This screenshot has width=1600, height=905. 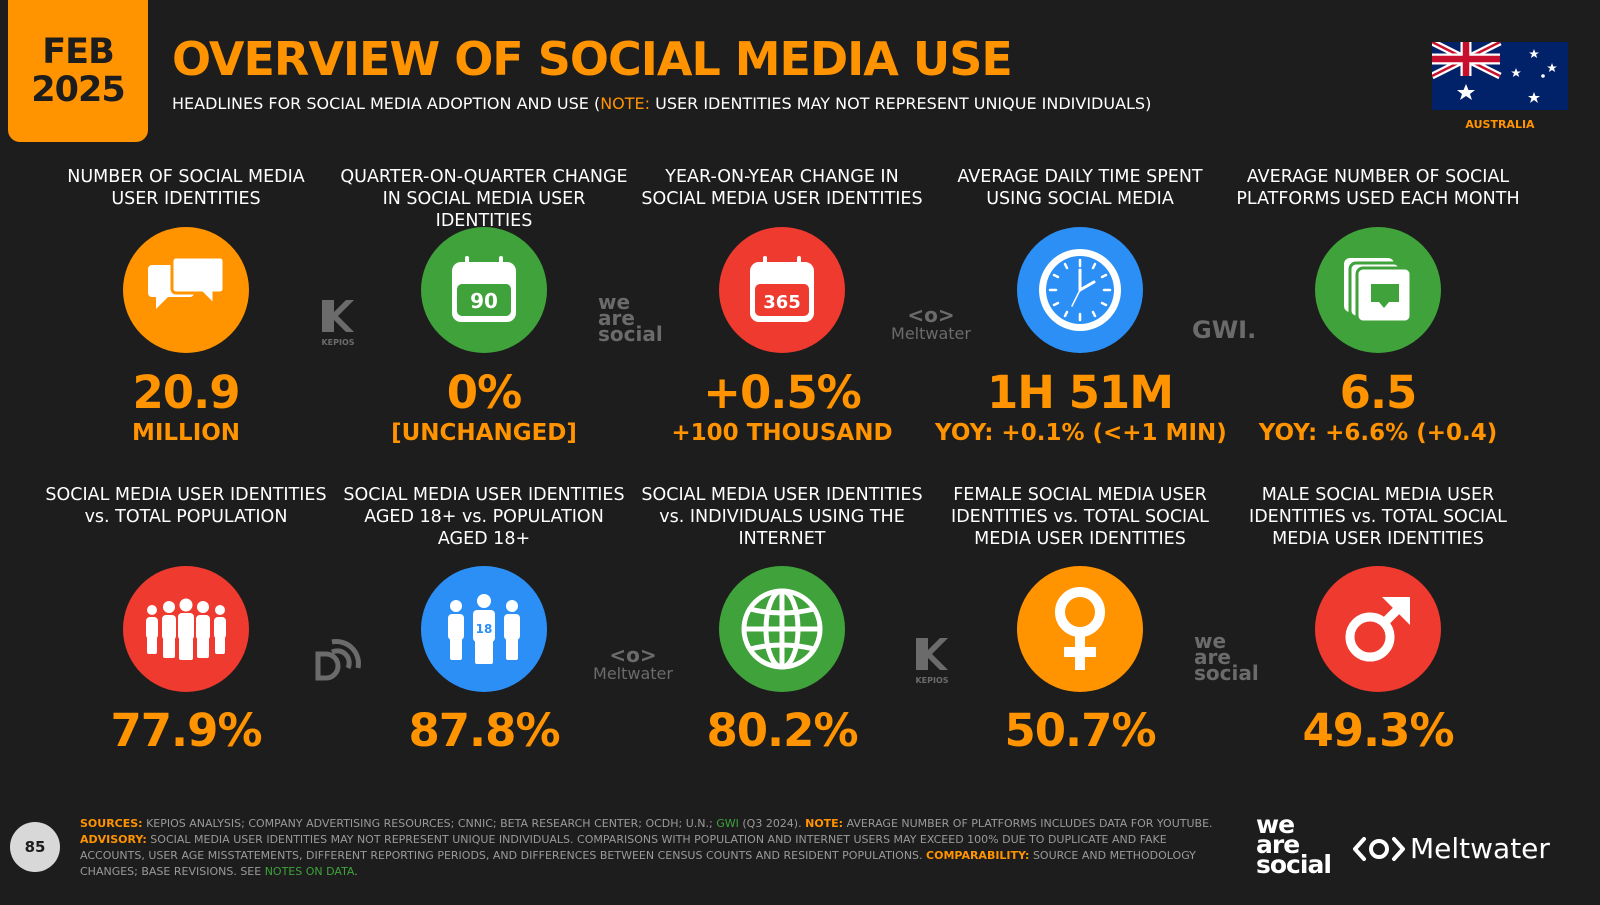 I want to click on country-label: AUSTRALIA, so click(x=1500, y=124).